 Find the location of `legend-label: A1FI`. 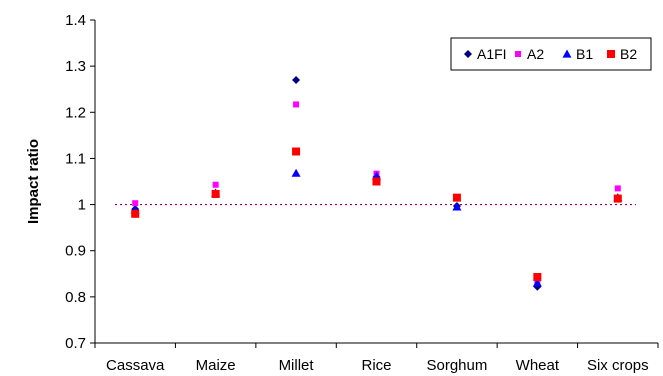

legend-label: A1FI is located at coordinates (492, 54).